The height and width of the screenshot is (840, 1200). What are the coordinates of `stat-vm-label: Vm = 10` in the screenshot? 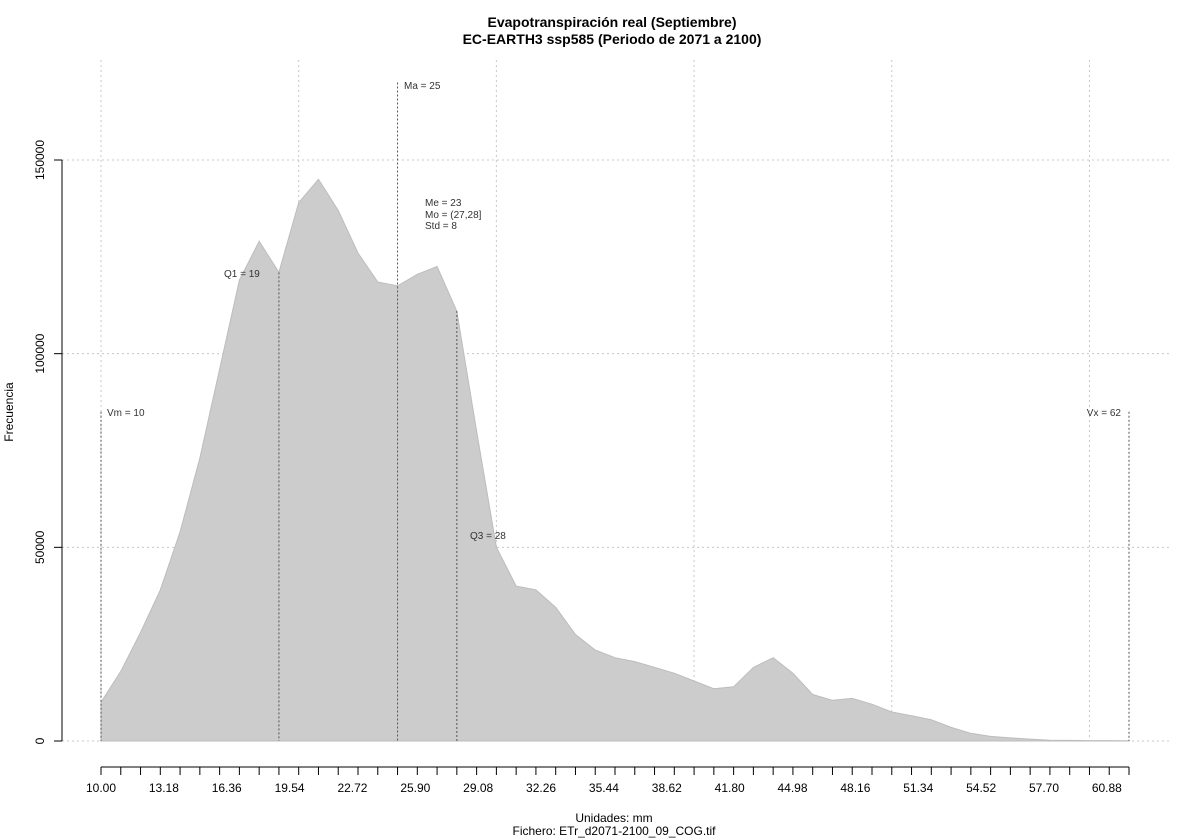 It's located at (126, 413).